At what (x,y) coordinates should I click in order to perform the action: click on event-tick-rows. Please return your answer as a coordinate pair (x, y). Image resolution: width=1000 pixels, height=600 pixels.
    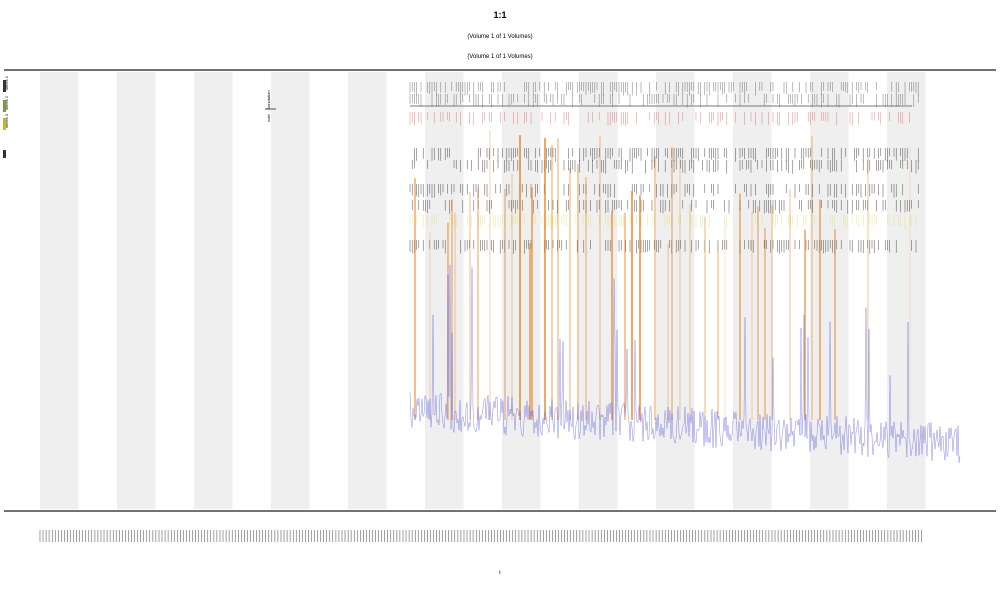
    Looking at the image, I should click on (664, 168).